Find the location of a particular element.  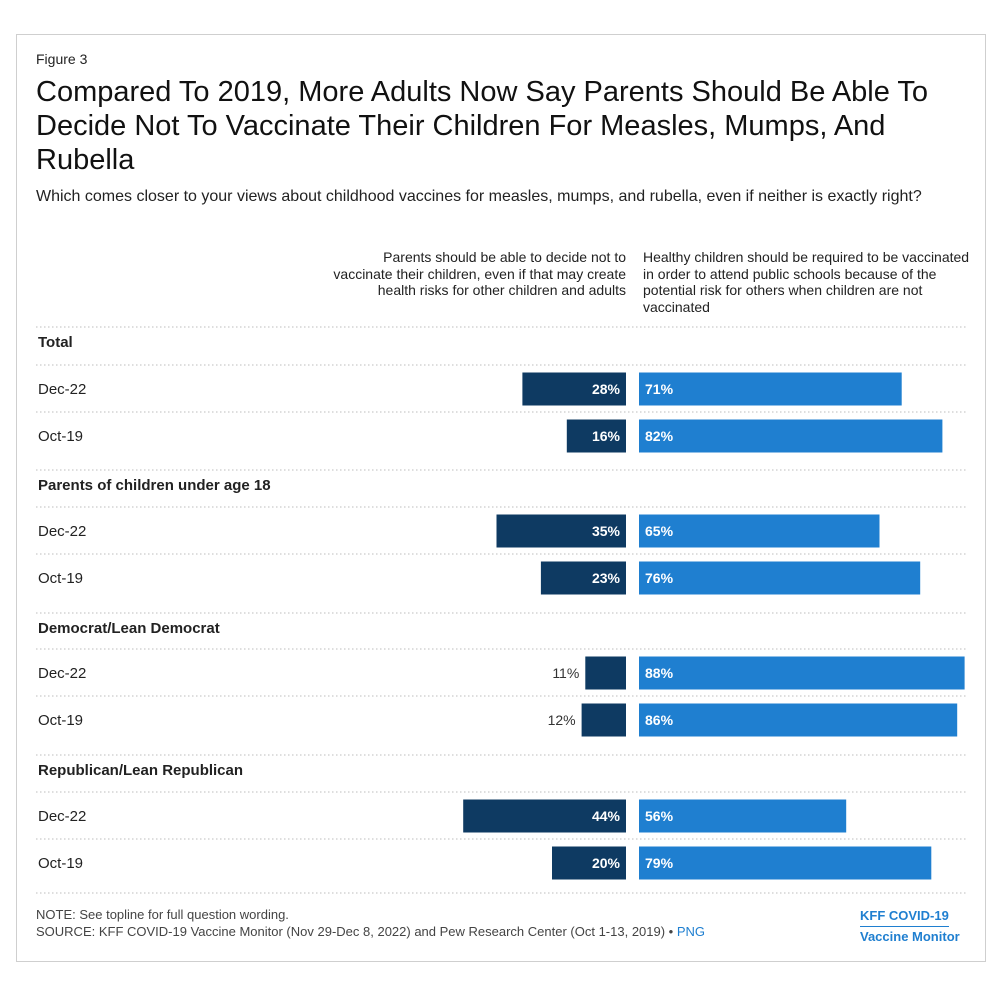

data-label-required-vaccination: 88% is located at coordinates (659, 673).